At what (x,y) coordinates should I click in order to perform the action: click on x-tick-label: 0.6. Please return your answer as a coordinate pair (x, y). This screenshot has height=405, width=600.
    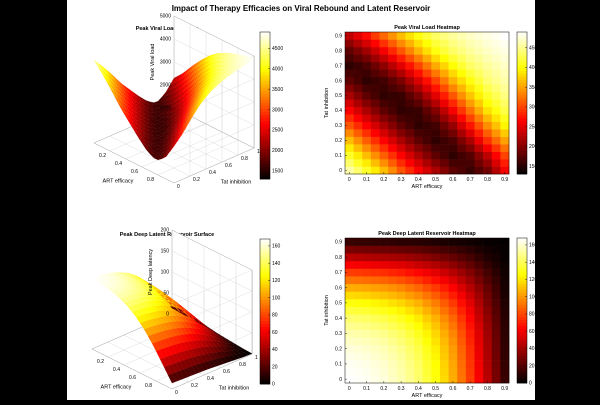
    Looking at the image, I should click on (452, 389).